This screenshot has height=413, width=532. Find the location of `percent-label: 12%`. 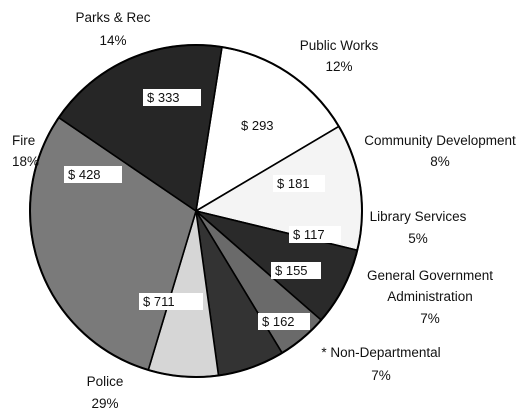

percent-label: 12% is located at coordinates (338, 66).